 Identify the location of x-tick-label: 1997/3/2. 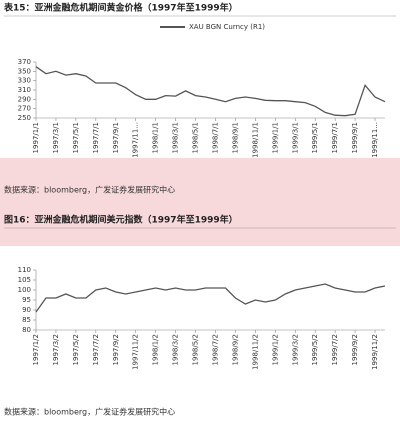
(56, 349).